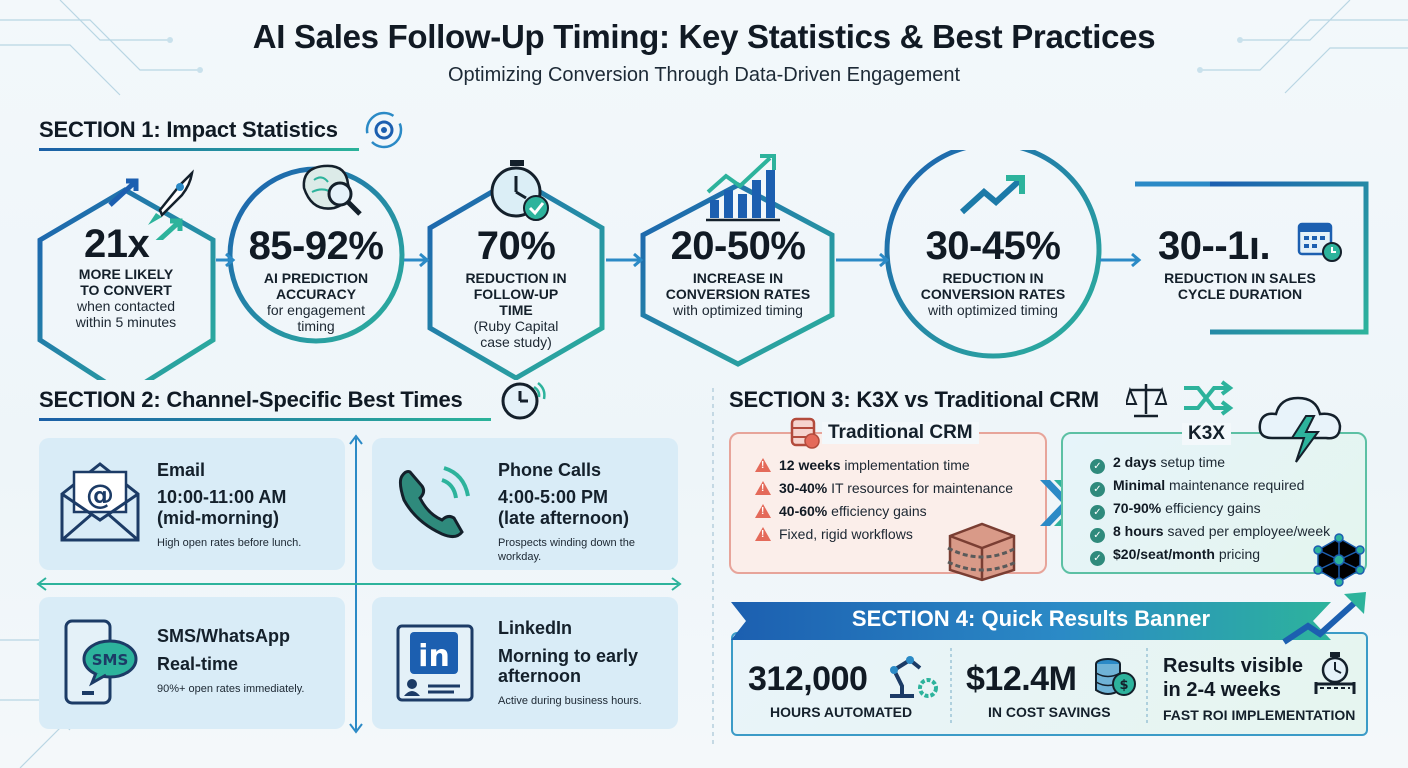 The height and width of the screenshot is (768, 1408). I want to click on result-label-savings: IN COST SAVINGS, so click(1049, 712).